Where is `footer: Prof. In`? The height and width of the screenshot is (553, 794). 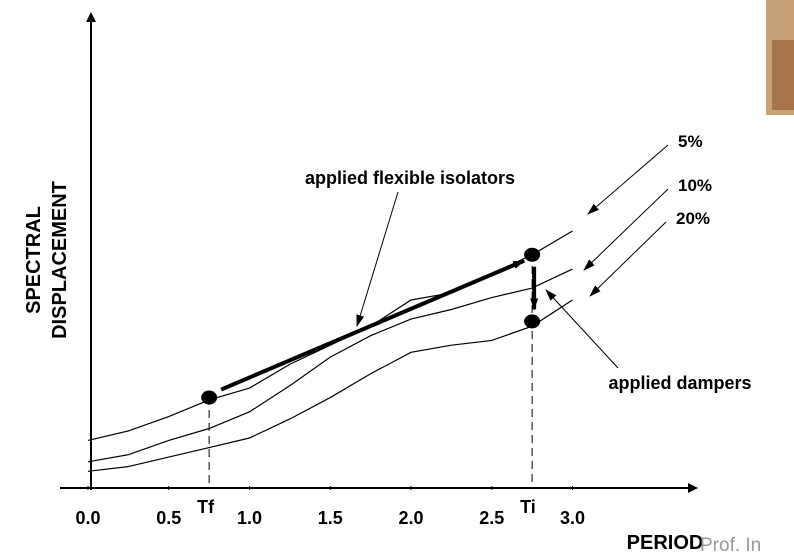
footer: Prof. In is located at coordinates (730, 544).